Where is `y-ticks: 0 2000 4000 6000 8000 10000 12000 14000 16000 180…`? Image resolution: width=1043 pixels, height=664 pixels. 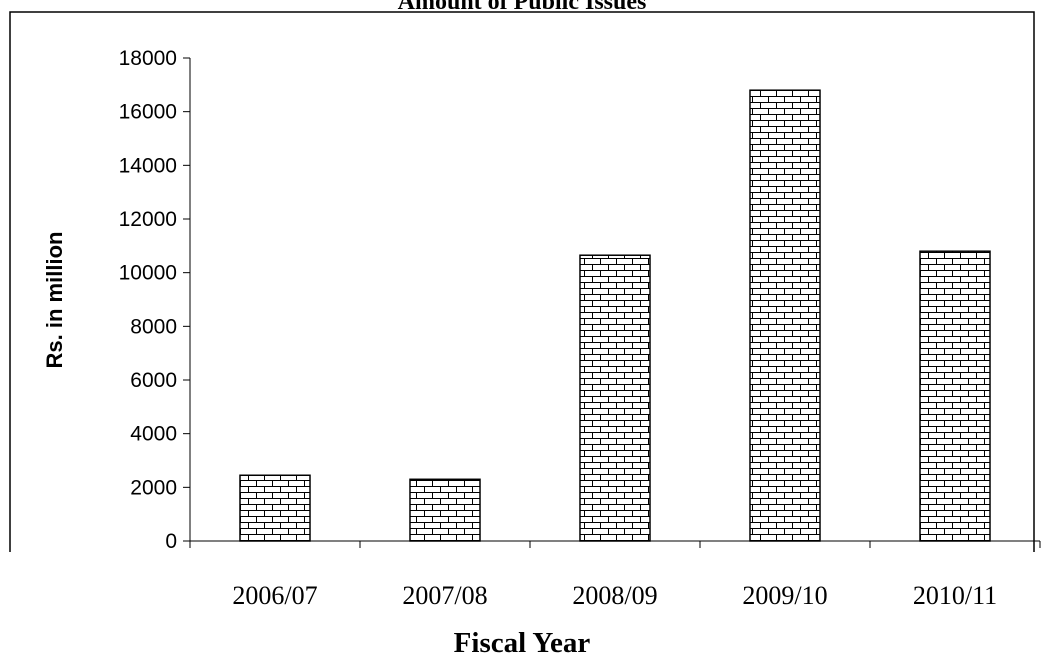
y-ticks: 0 2000 4000 6000 8000 10000 12000 14000 16000 180… is located at coordinates (154, 300).